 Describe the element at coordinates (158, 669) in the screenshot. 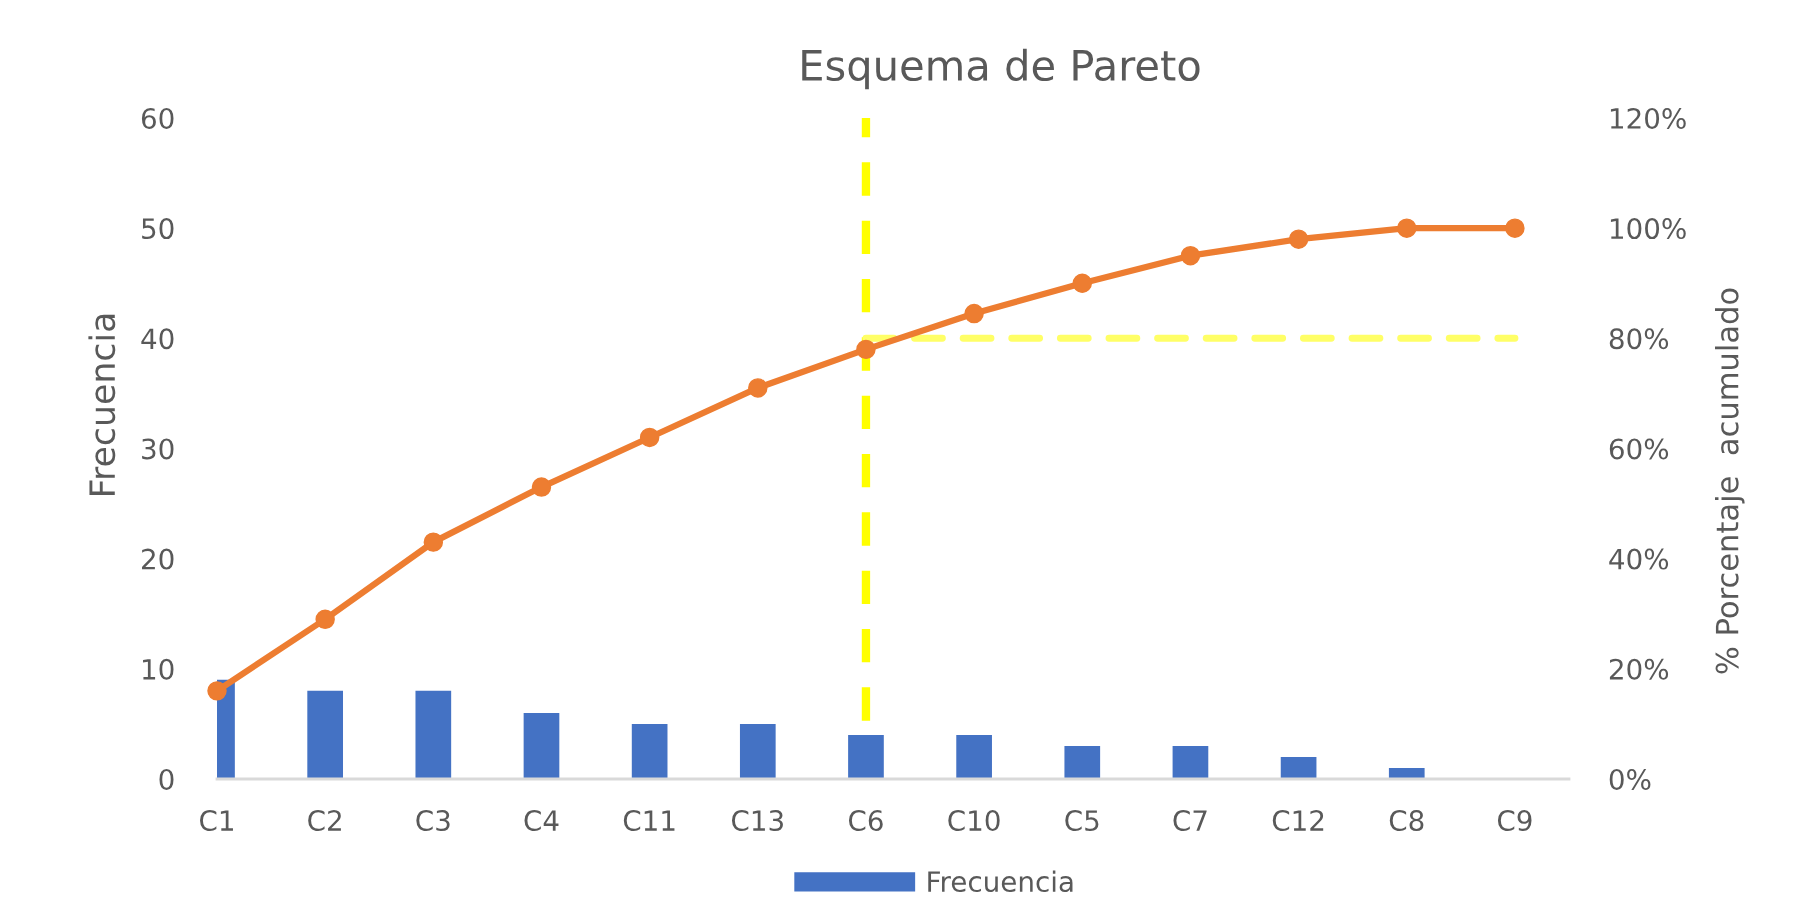

I see `y-tick-label: 10` at that location.